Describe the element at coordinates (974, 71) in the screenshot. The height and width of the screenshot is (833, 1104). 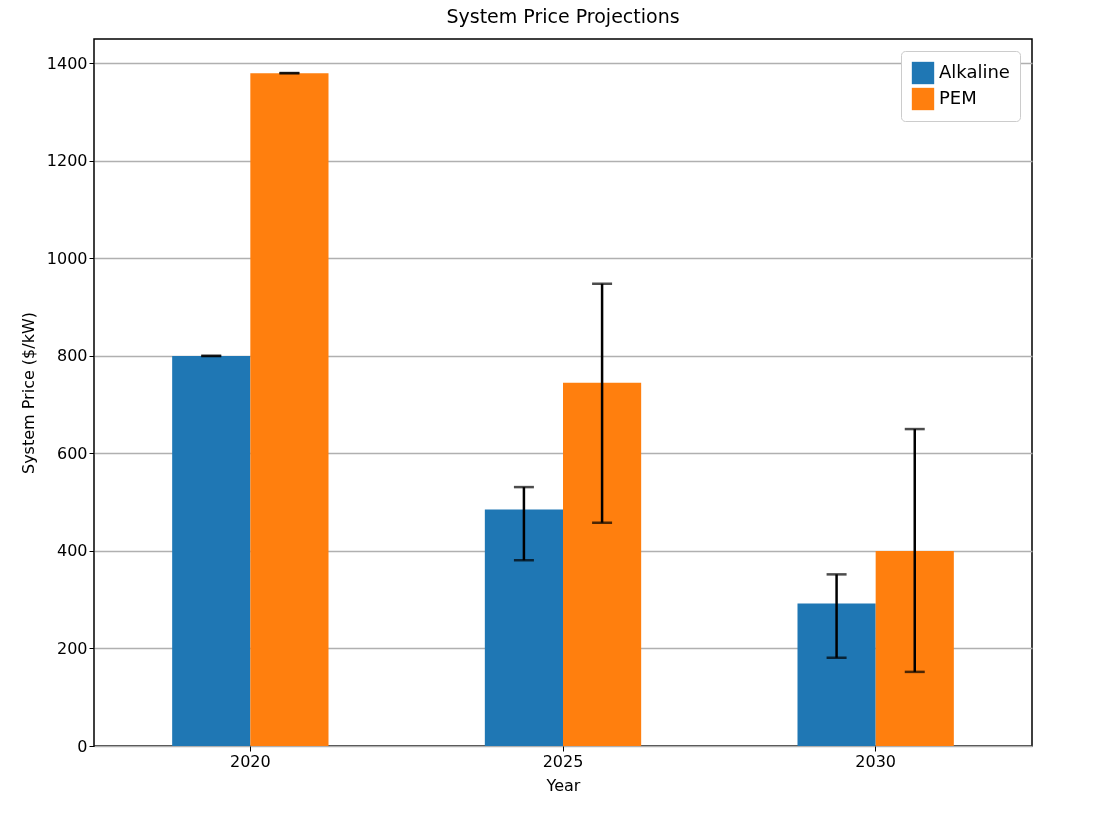
I see `legend-label: Alkaline` at that location.